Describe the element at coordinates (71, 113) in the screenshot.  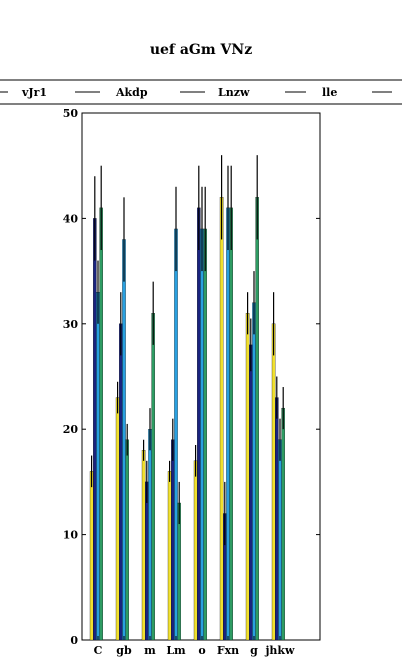
I see `y-tick-label: 50` at that location.